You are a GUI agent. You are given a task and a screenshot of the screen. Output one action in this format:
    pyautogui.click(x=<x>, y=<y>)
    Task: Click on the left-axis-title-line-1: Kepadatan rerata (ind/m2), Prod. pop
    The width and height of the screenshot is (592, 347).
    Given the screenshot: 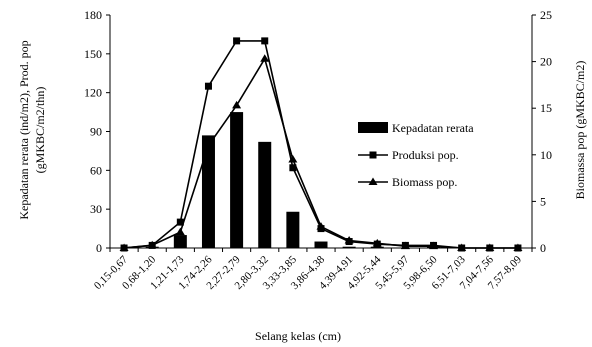 What is the action you would take?
    pyautogui.click(x=24, y=129)
    